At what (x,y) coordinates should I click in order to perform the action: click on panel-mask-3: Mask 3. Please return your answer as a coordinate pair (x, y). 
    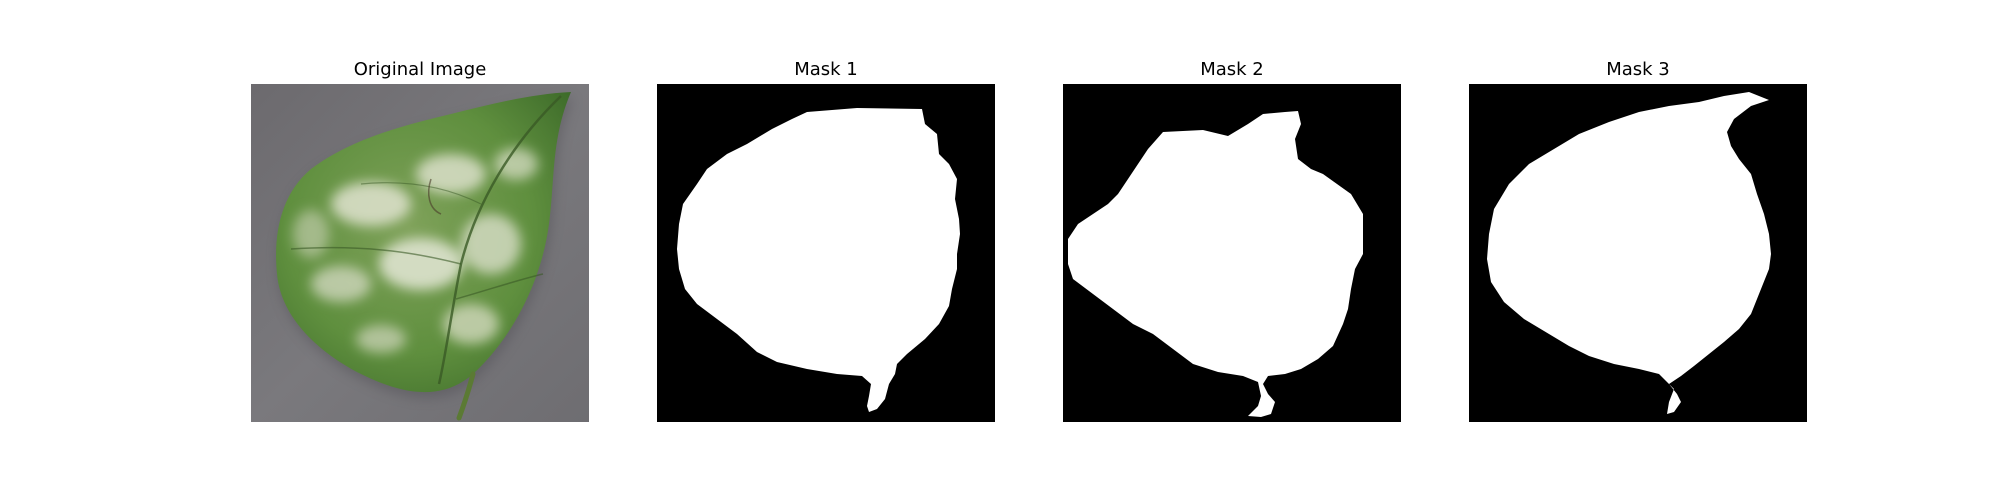
    Looking at the image, I should click on (1638, 241).